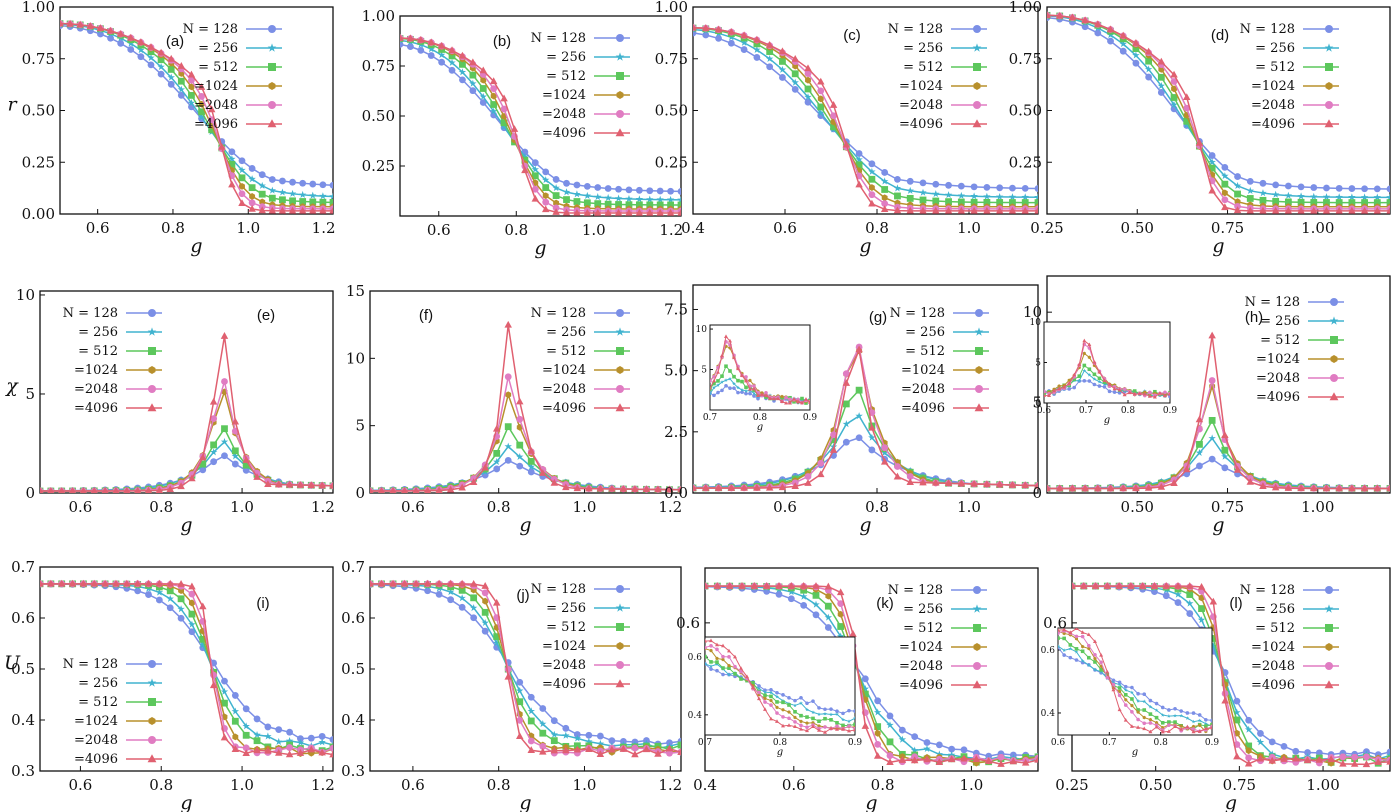  Describe the element at coordinates (38, 214) in the screenshot. I see `panel-a-y-tick-label: 0.00` at that location.